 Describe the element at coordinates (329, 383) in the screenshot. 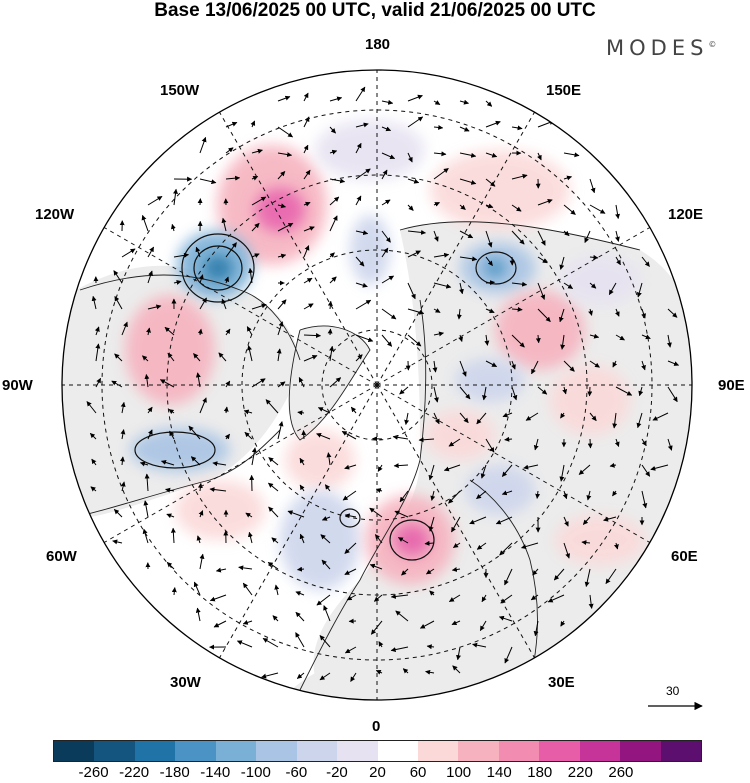

I see `greenland-land` at that location.